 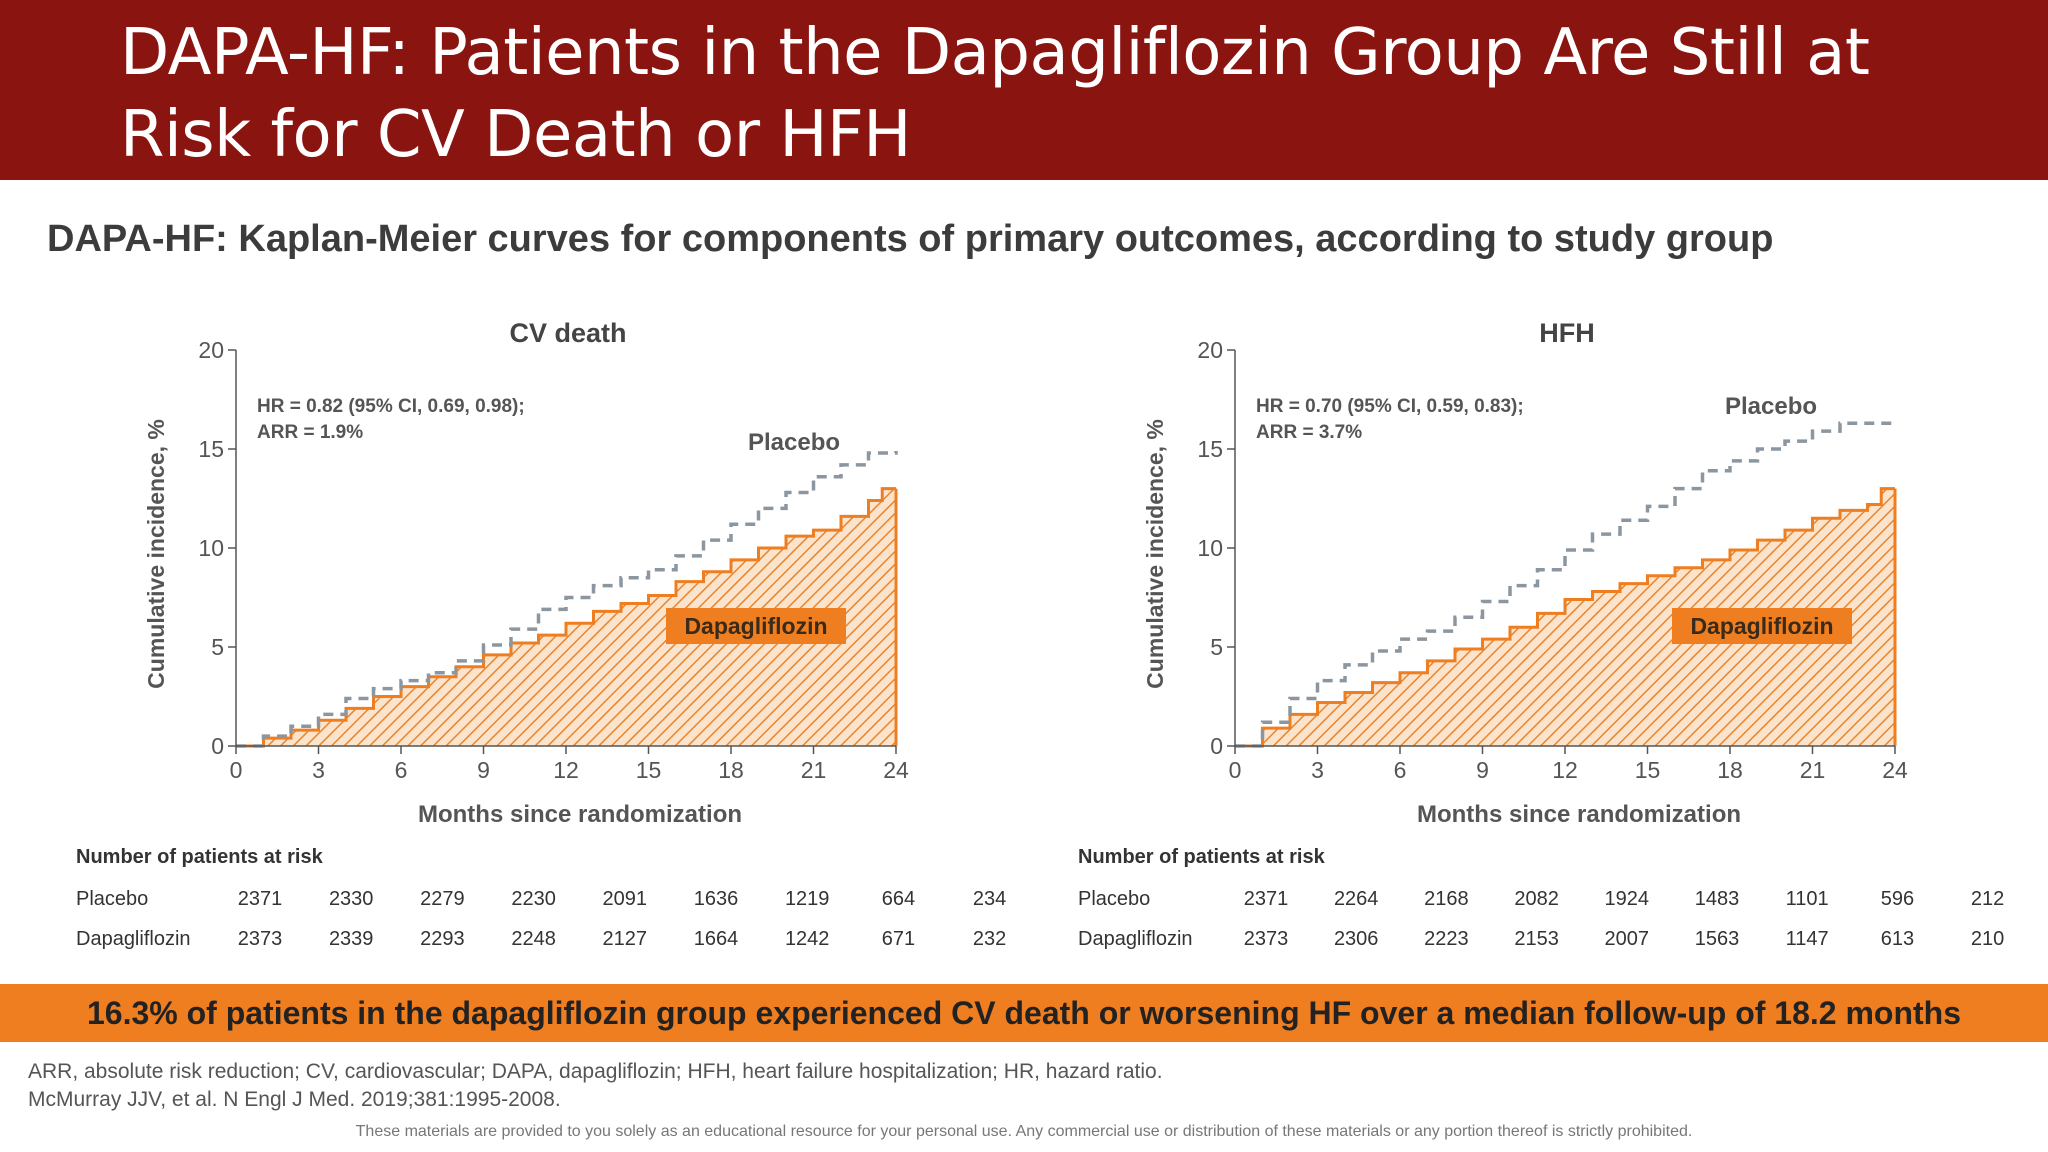 I want to click on dapagliflozin-area-cv-death, so click(x=566, y=617).